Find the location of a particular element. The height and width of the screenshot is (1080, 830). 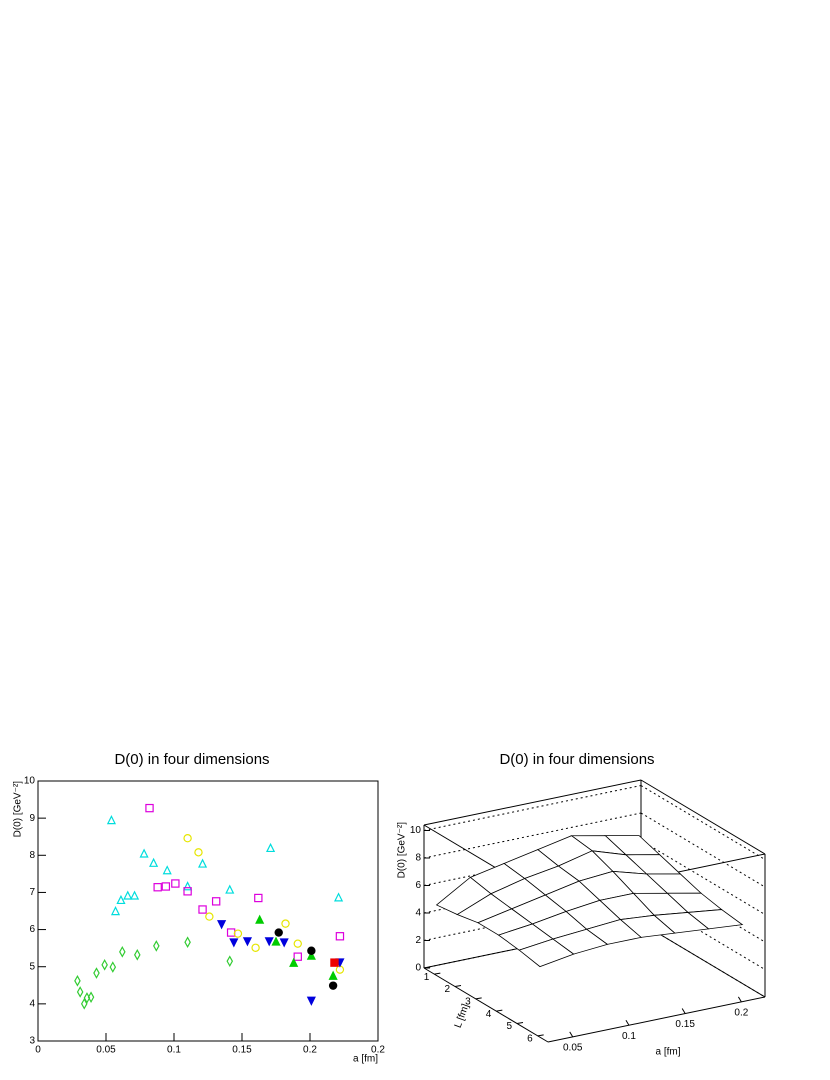

z-axis-title: D(0) [GeV⁻²] is located at coordinates (402, 850).